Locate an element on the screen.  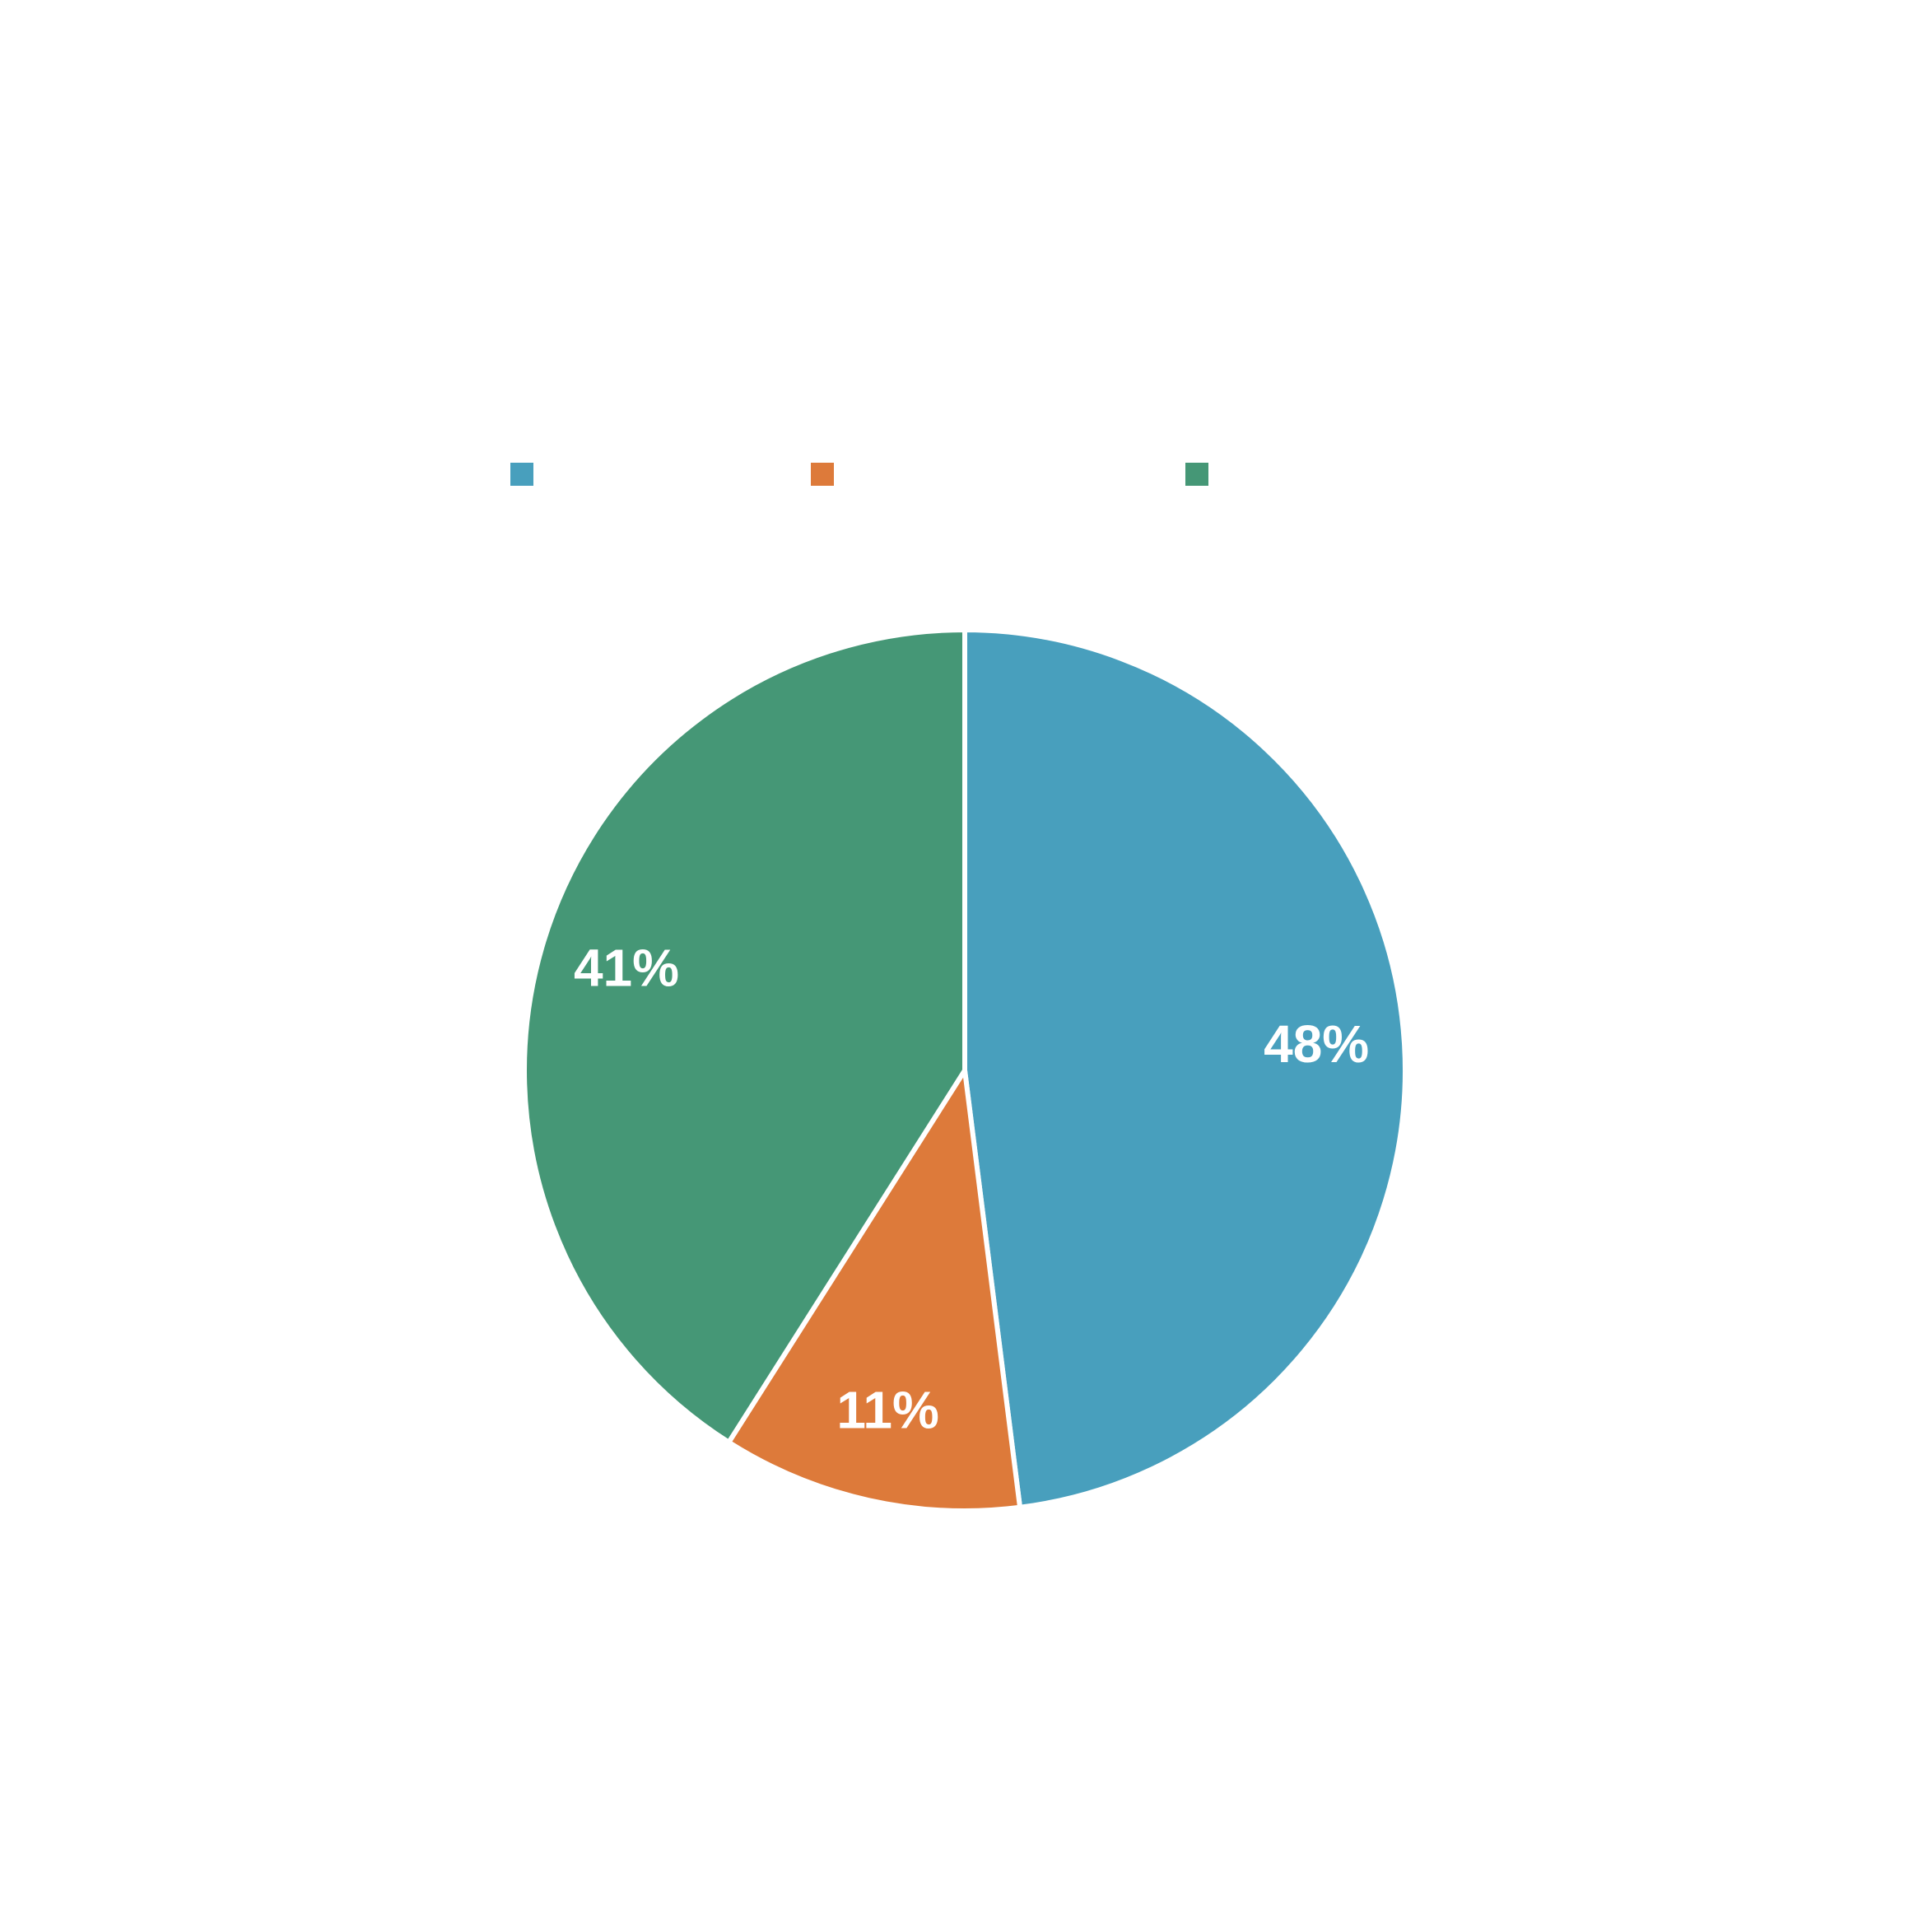
slice-label-1: 48% is located at coordinates (1316, 1044).